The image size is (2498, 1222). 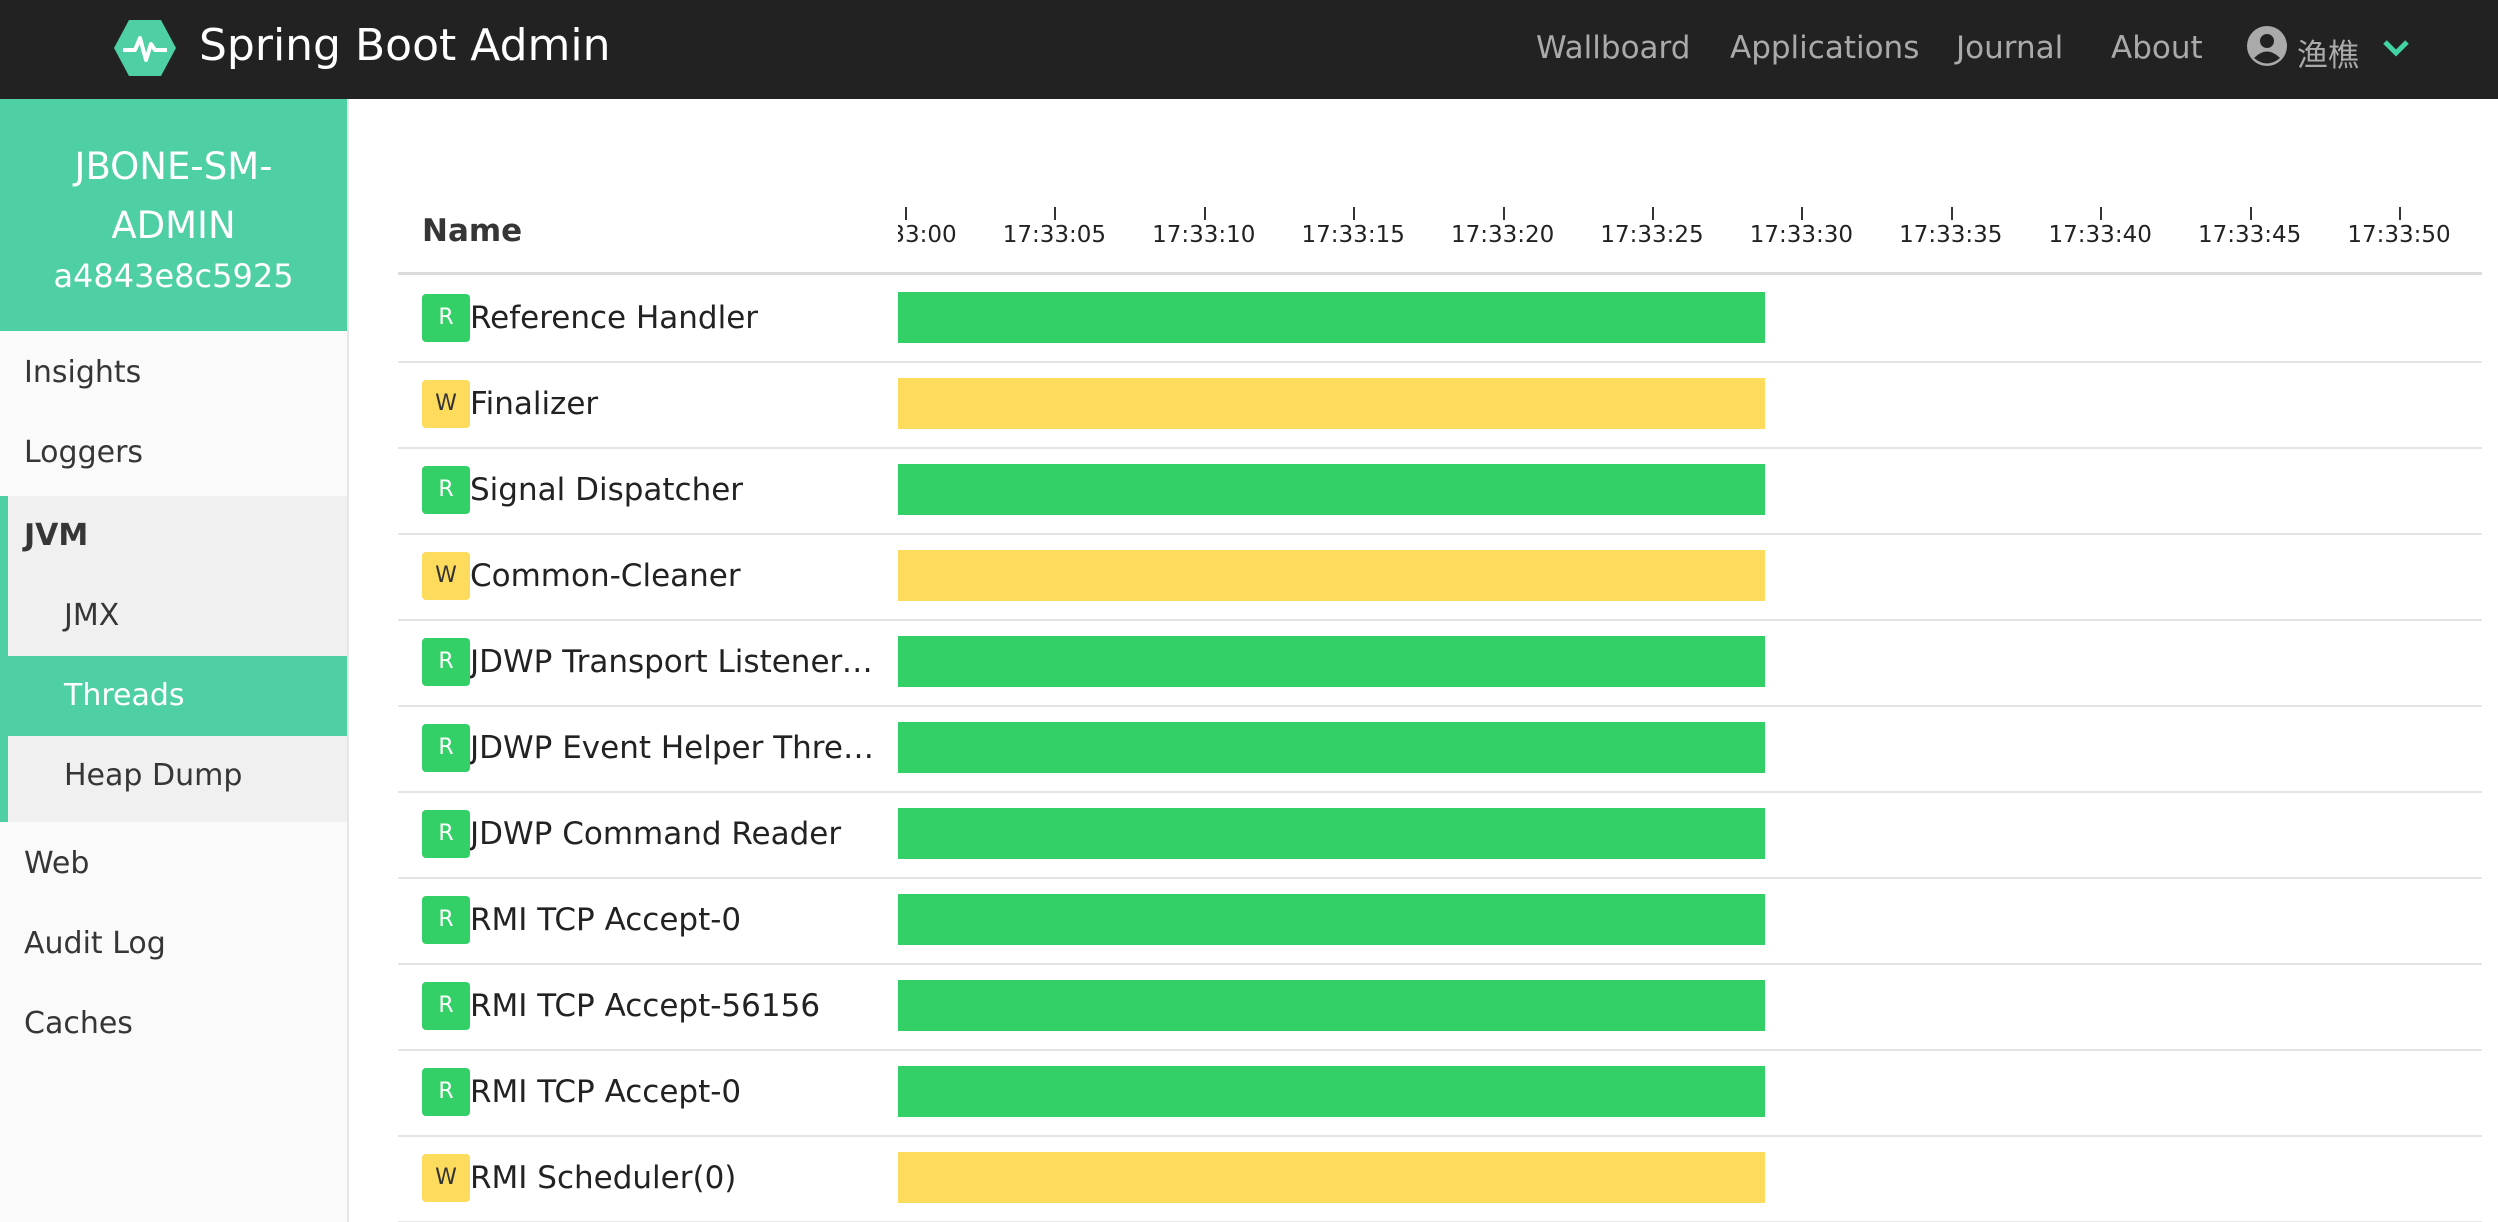 I want to click on name-header: Name, so click(x=472, y=231).